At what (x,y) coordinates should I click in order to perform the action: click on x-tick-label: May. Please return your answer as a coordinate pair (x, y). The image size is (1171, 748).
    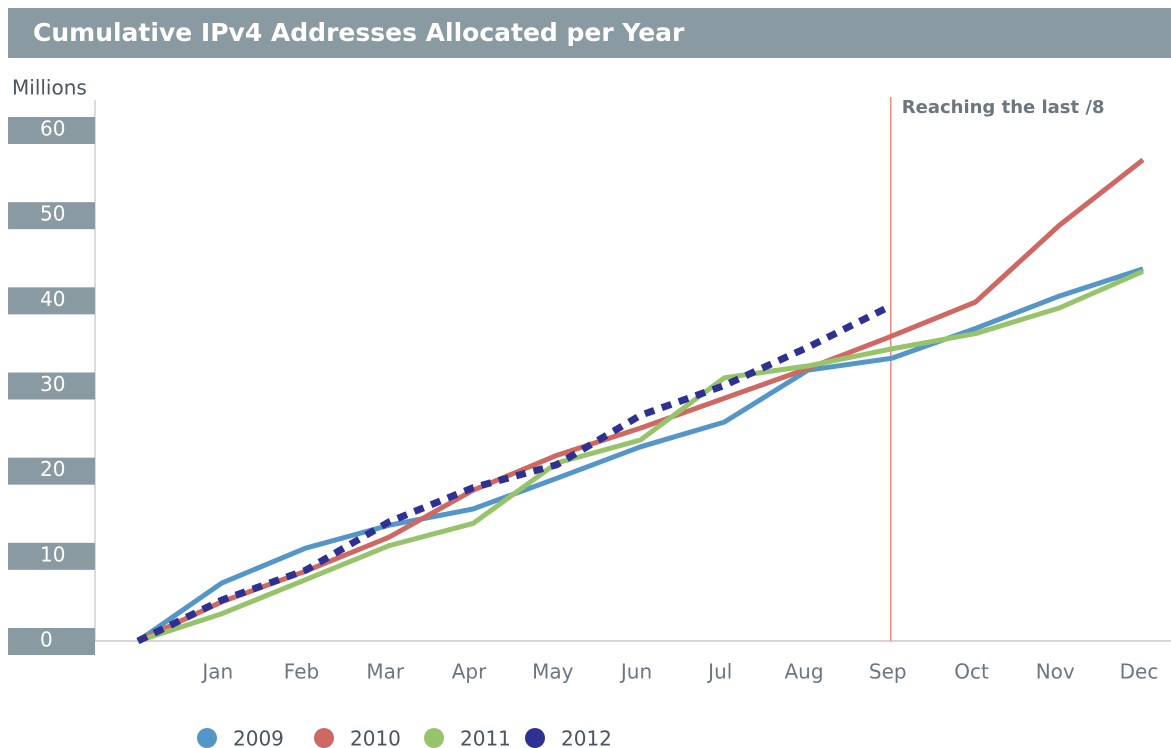
    Looking at the image, I should click on (553, 672).